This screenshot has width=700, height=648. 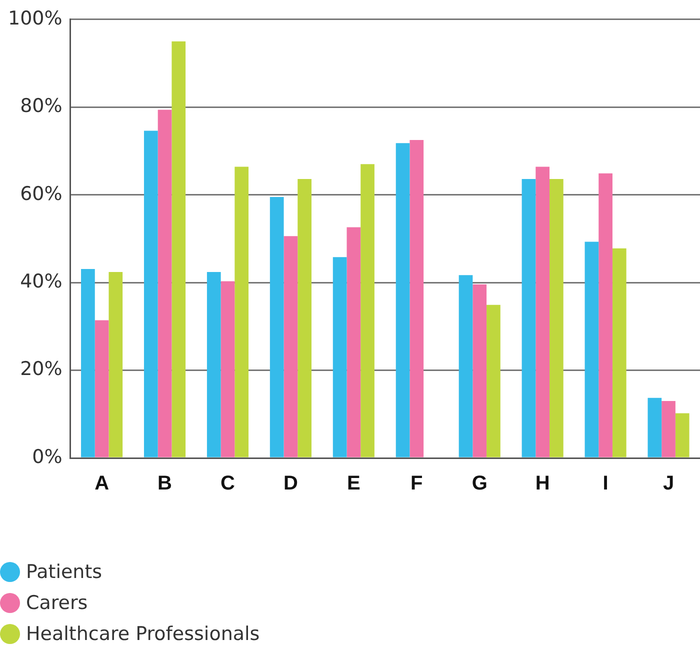 I want to click on x-tick-label: J, so click(x=668, y=483).